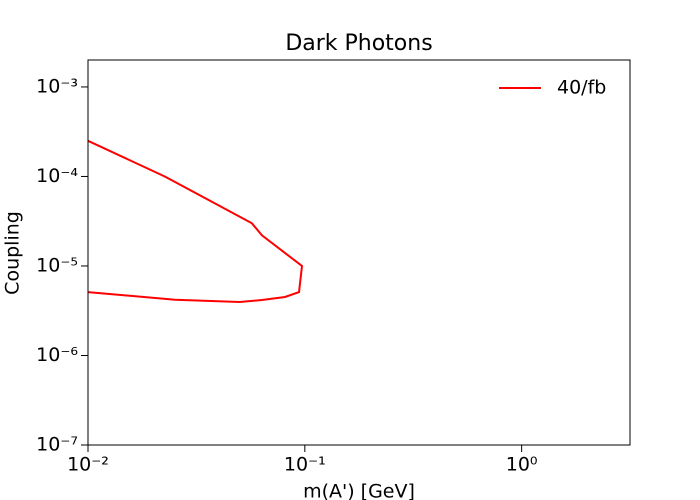 This screenshot has height=500, width=700. Describe the element at coordinates (358, 43) in the screenshot. I see `chart-title: Dark Photons` at that location.